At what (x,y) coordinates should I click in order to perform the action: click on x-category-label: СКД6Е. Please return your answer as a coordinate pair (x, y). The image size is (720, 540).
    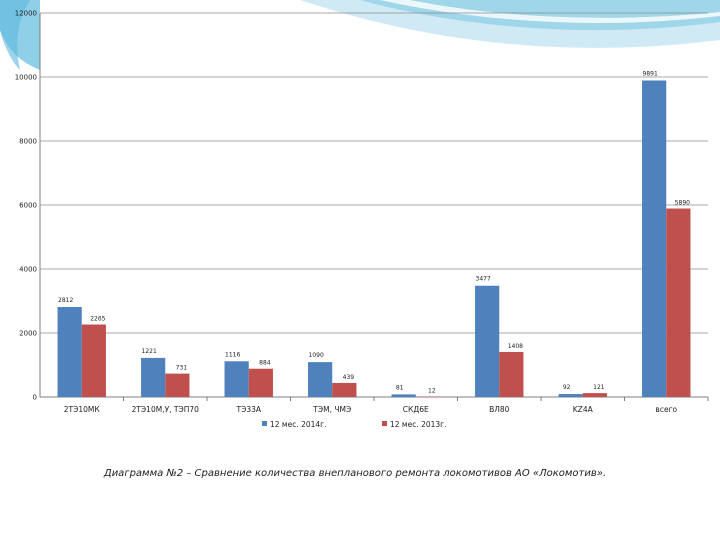
    Looking at the image, I should click on (416, 409).